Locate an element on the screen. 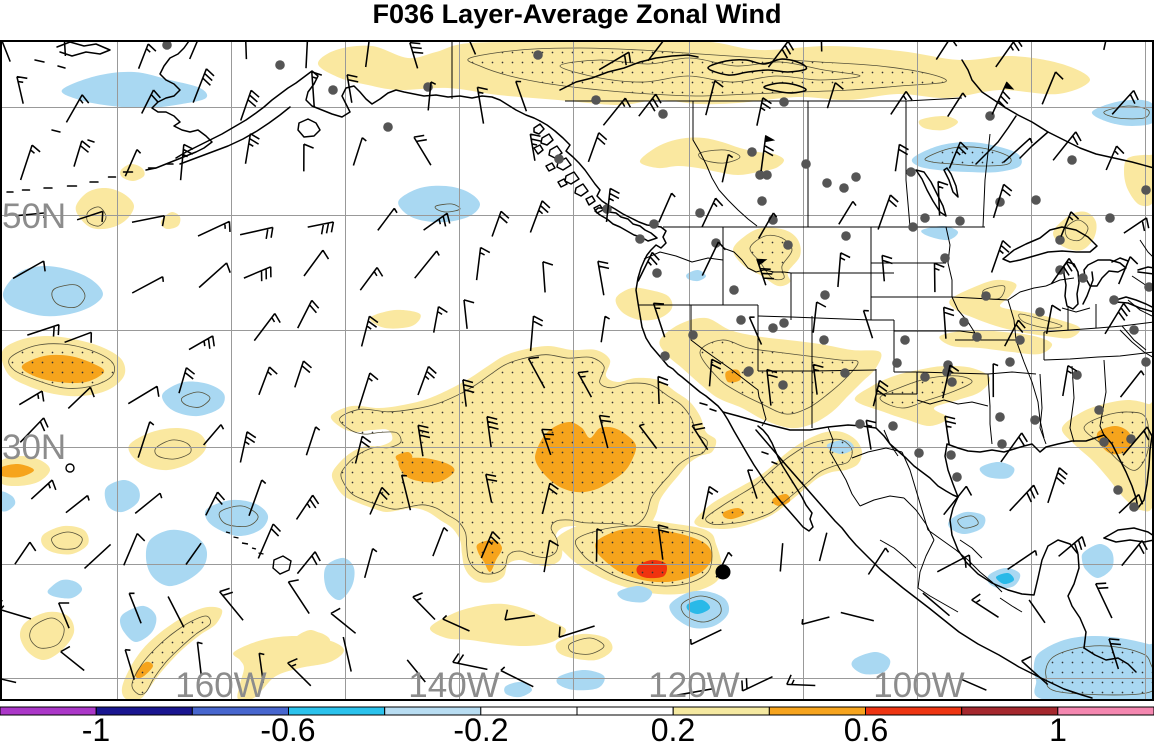 This screenshot has width=1154, height=748. svg-text: 1 is located at coordinates (1058, 727).